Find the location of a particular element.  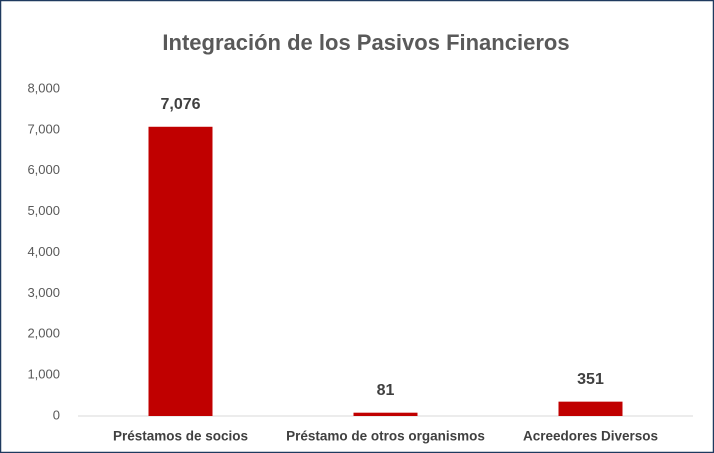

x-tick-label: Acreedores Diversos is located at coordinates (590, 436).